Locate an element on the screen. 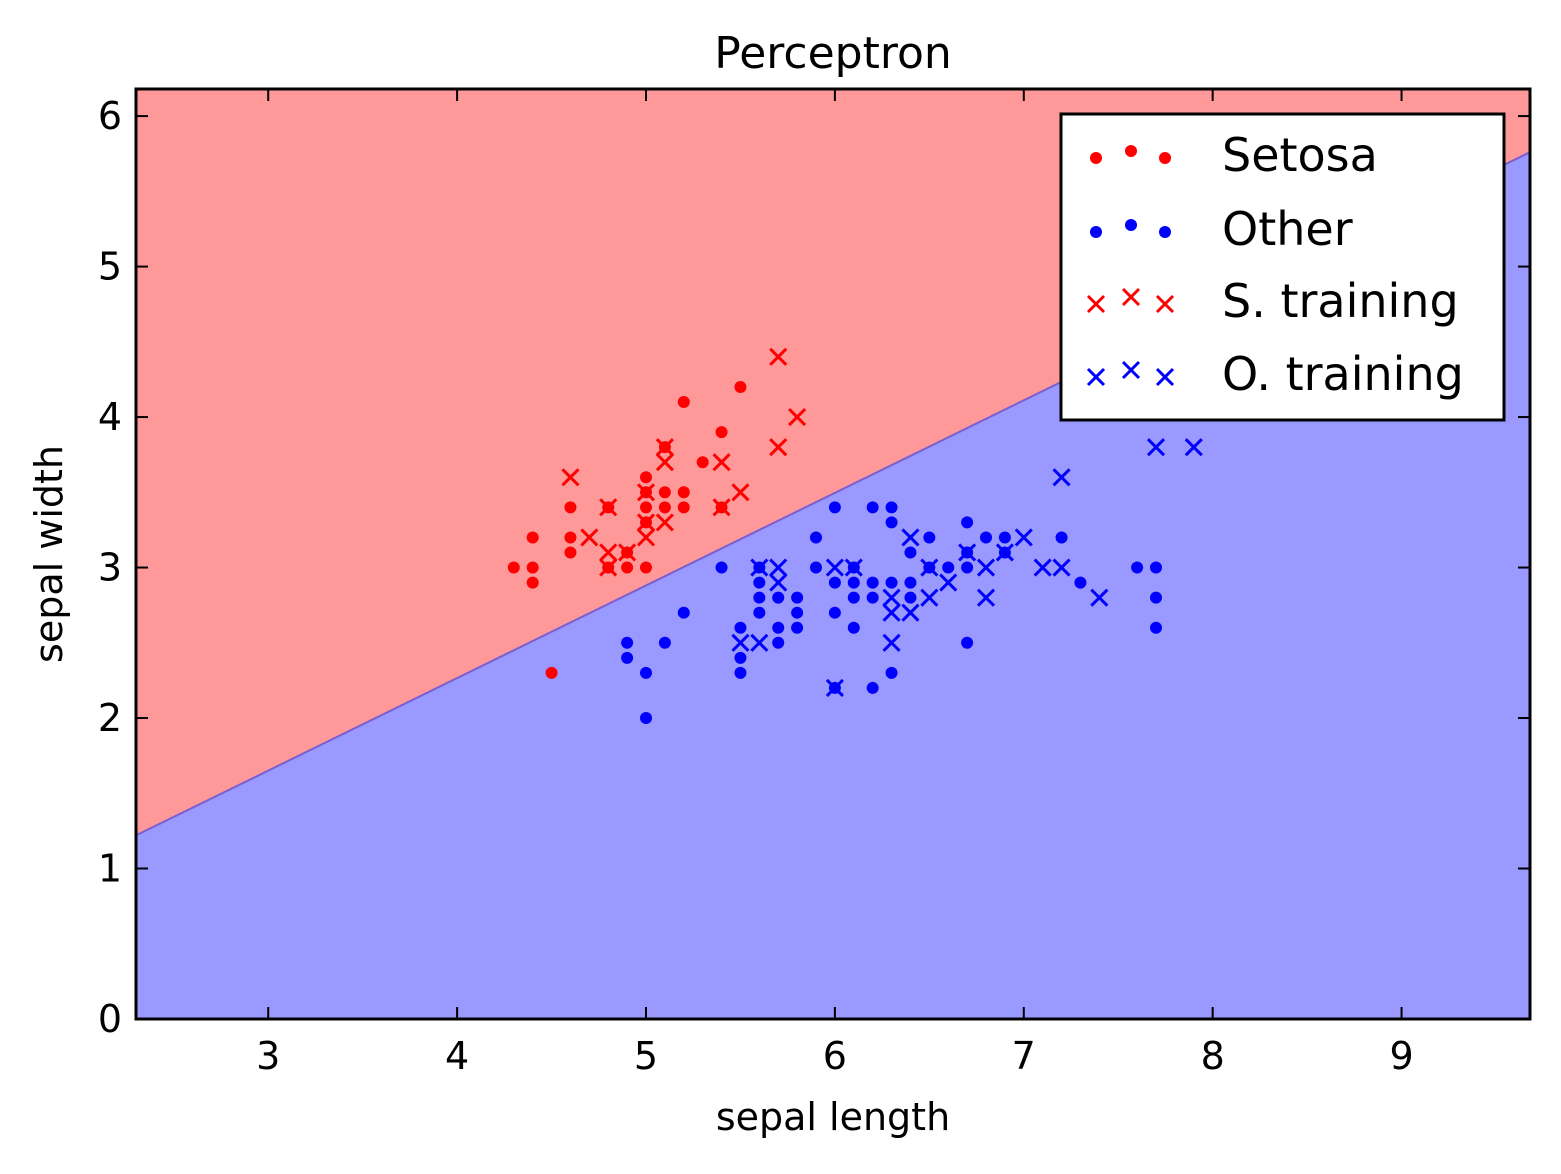  legend-label: O. training is located at coordinates (1343, 374).